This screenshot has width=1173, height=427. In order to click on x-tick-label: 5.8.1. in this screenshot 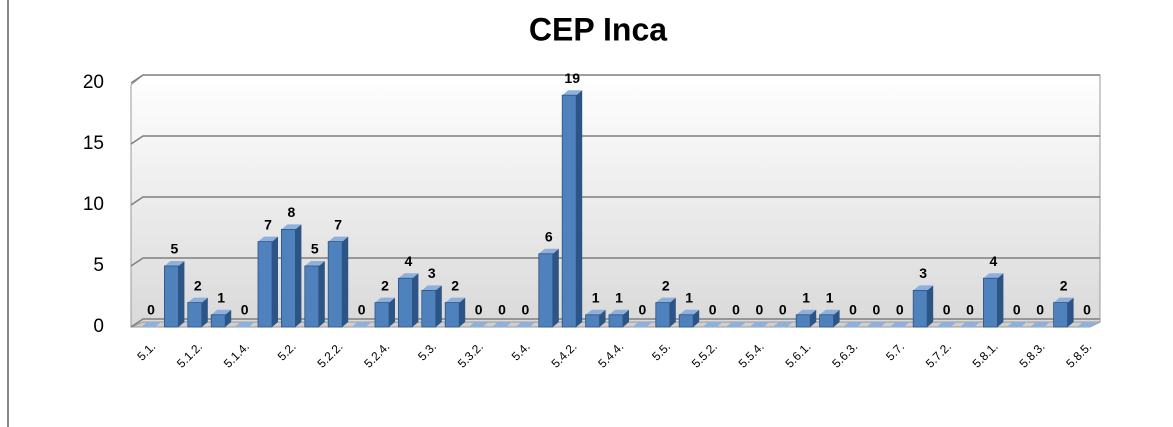, I will do `click(985, 354)`.